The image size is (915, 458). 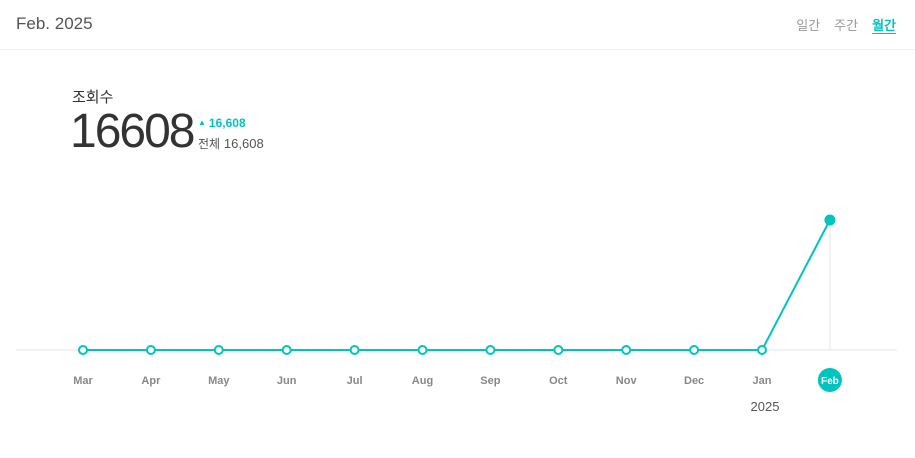 What do you see at coordinates (808, 26) in the screenshot?
I see `tab-daily: 일간` at bounding box center [808, 26].